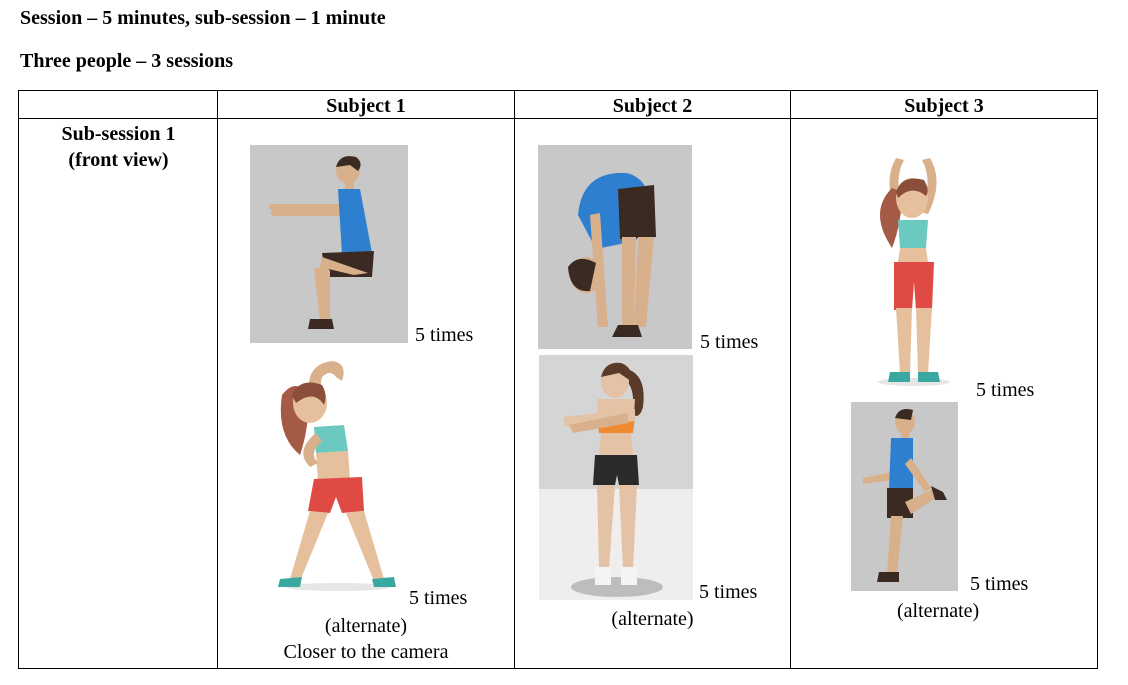 The image size is (1128, 685). Describe the element at coordinates (558, 90) in the screenshot. I see `table-top-border` at that location.